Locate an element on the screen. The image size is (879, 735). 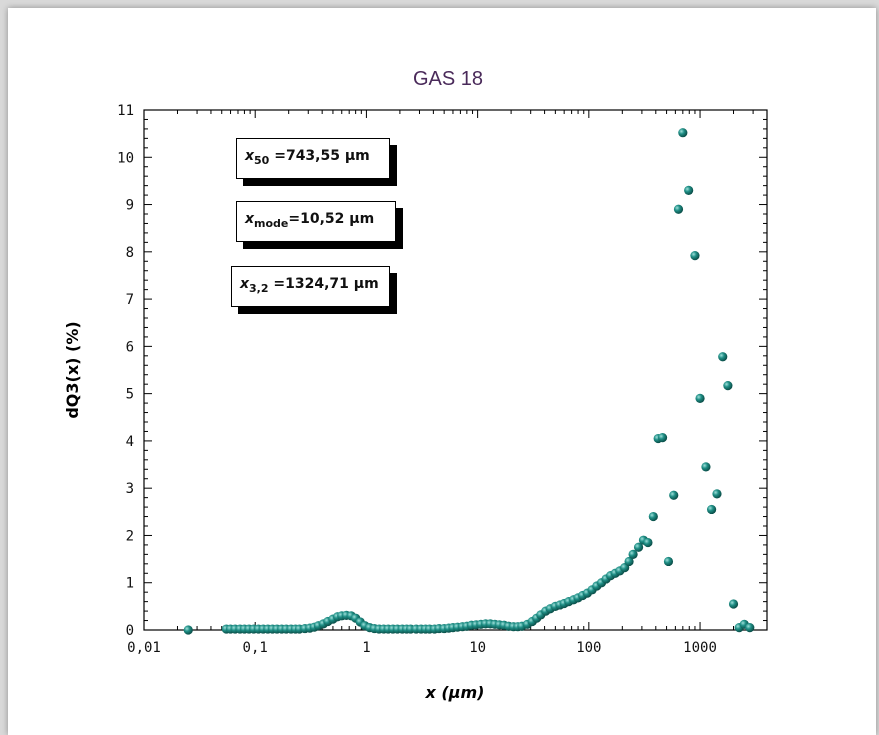
x32-symbol: x is located at coordinates (245, 284).